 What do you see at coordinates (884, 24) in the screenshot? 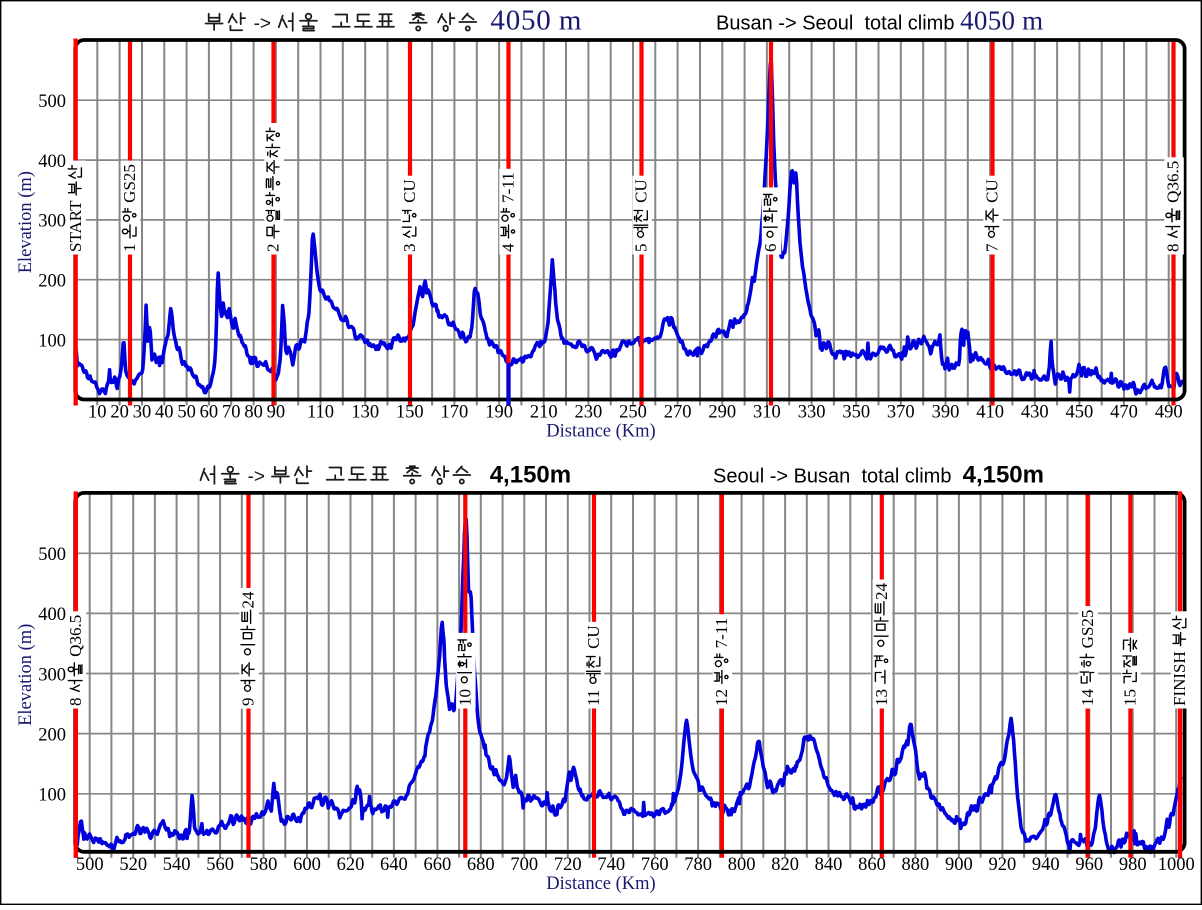
I see `svg-text: total` at bounding box center [884, 24].